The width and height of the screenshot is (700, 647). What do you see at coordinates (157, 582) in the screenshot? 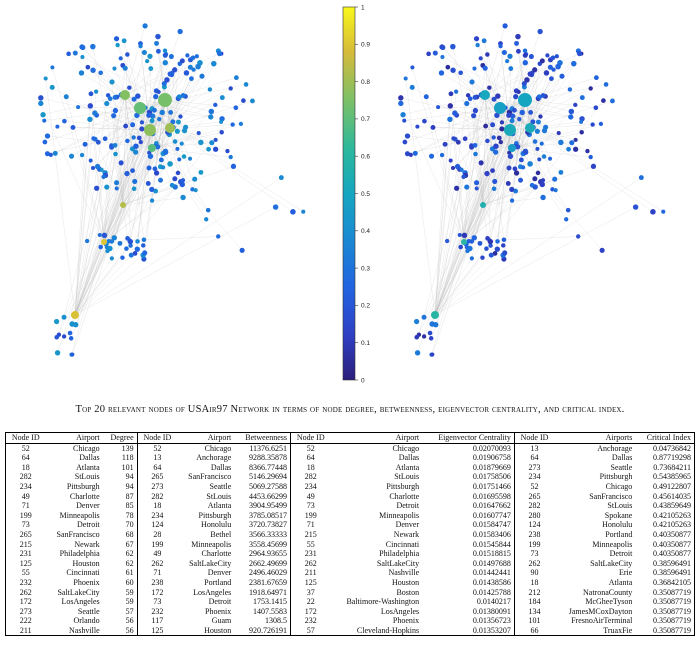
I see `cell-node-id: 238` at bounding box center [157, 582].